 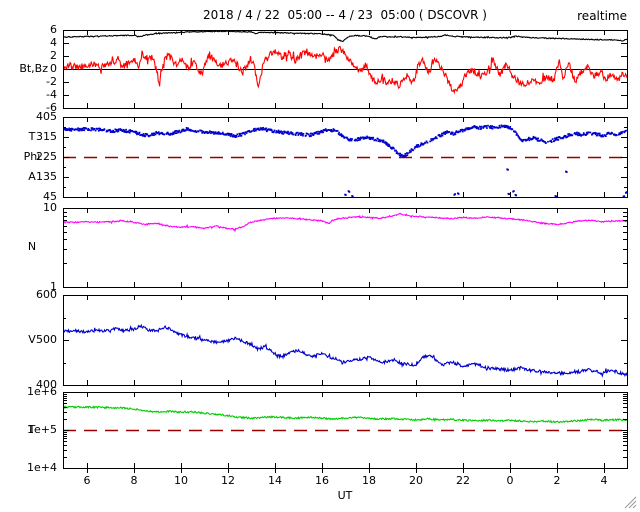 I want to click on y-tick-label: 405, so click(x=46, y=116).